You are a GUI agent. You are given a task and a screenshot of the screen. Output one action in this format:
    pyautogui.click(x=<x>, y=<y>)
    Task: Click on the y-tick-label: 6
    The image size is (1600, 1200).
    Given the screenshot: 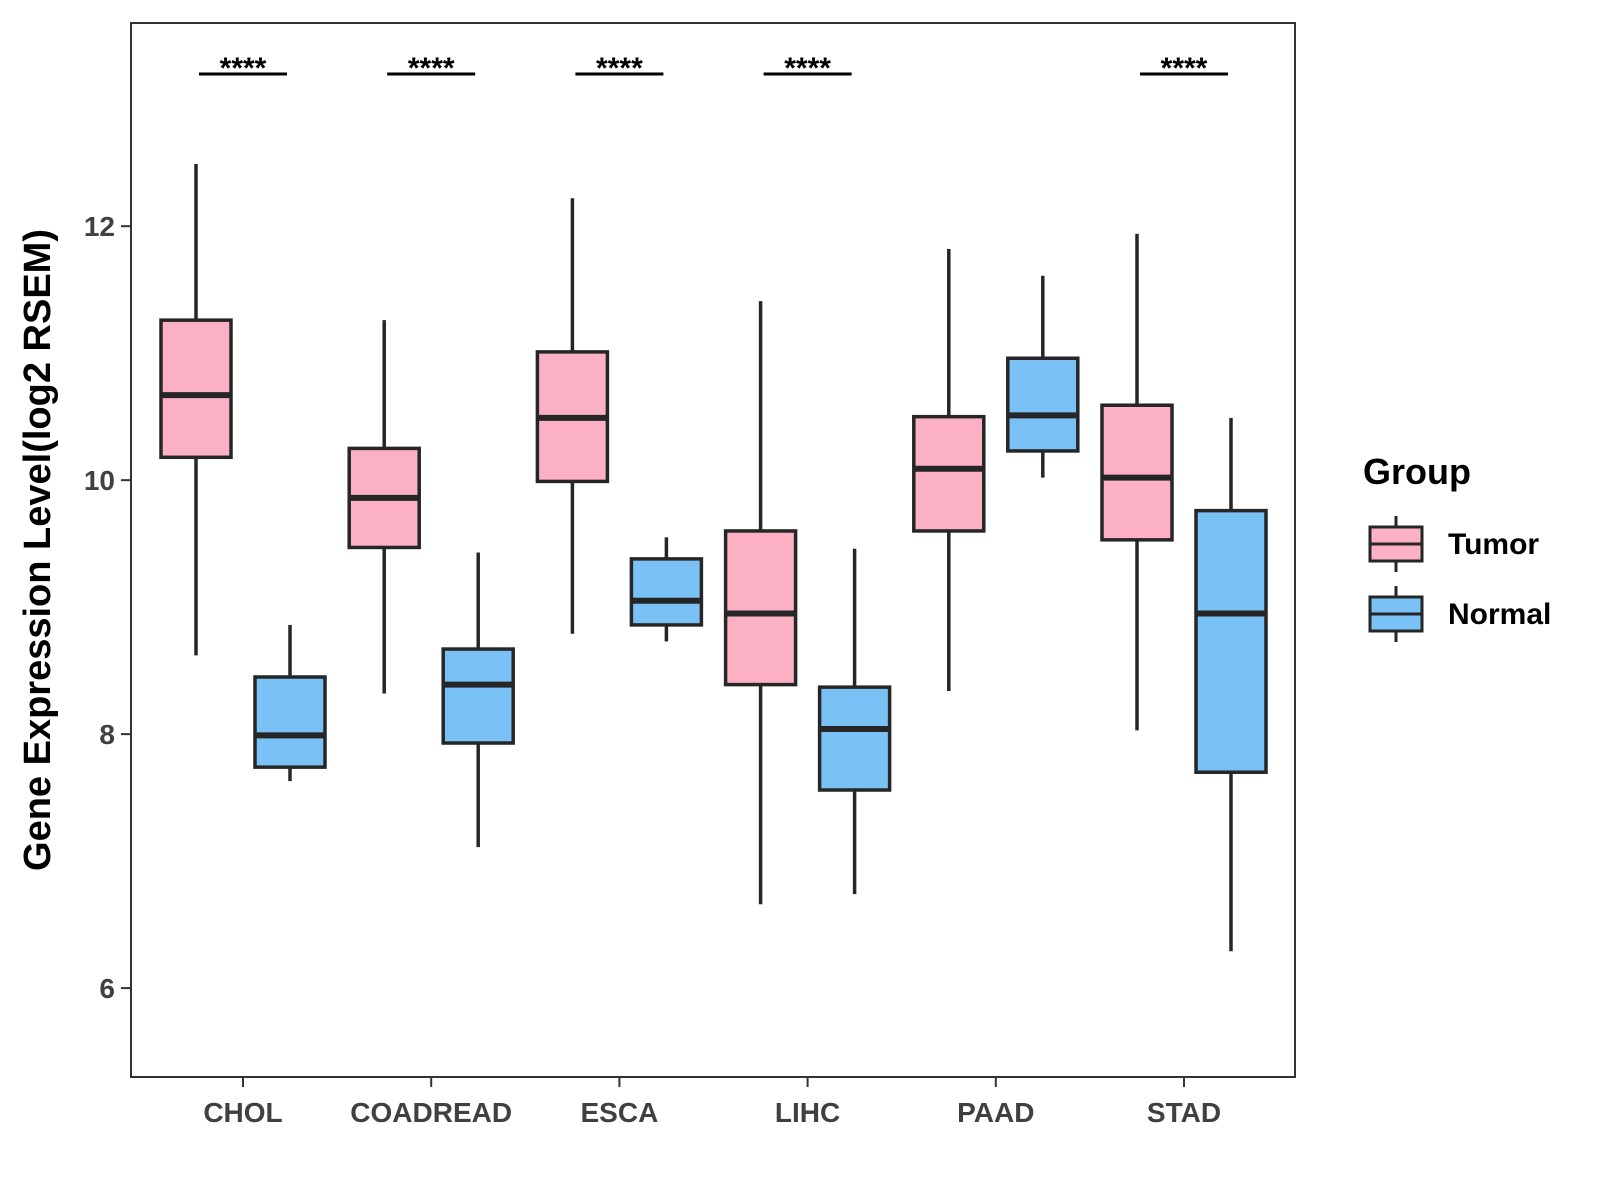 What is the action you would take?
    pyautogui.click(x=107, y=988)
    